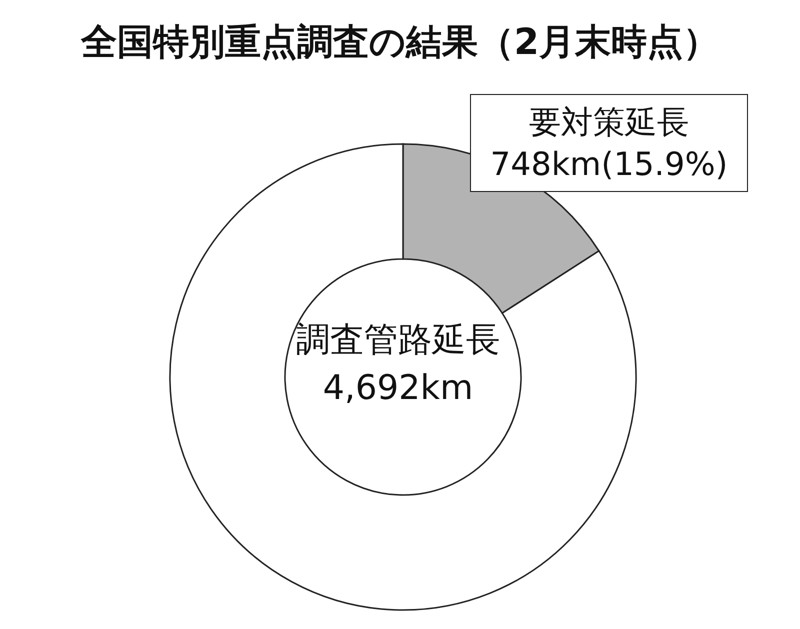 The width and height of the screenshot is (800, 629). Describe the element at coordinates (398, 388) in the screenshot. I see `text: 4,692km` at that location.